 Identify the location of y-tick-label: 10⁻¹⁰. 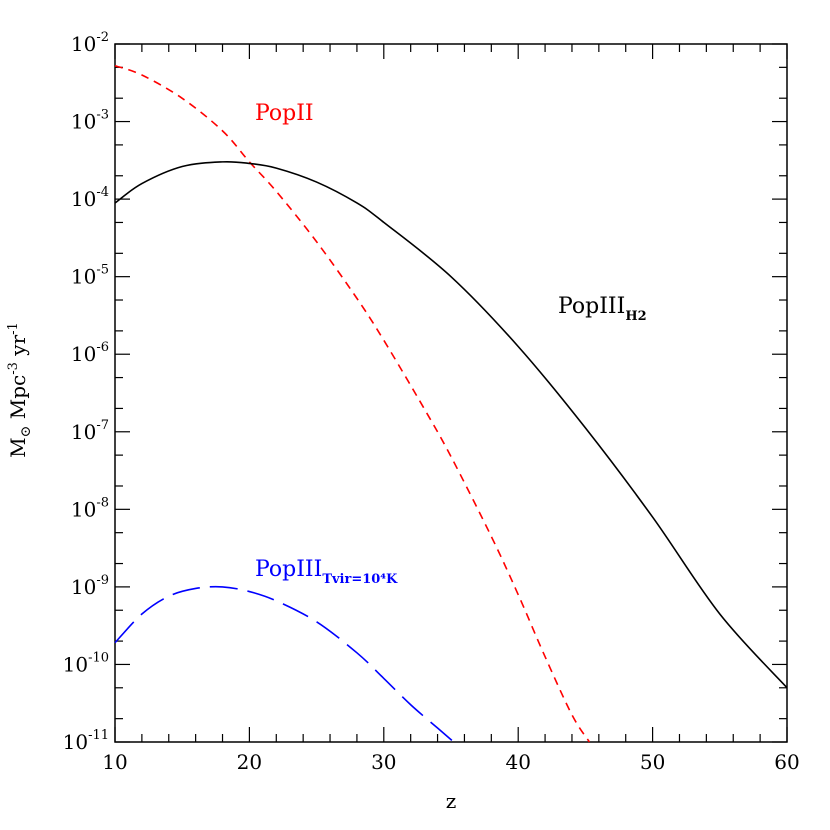
(86, 663).